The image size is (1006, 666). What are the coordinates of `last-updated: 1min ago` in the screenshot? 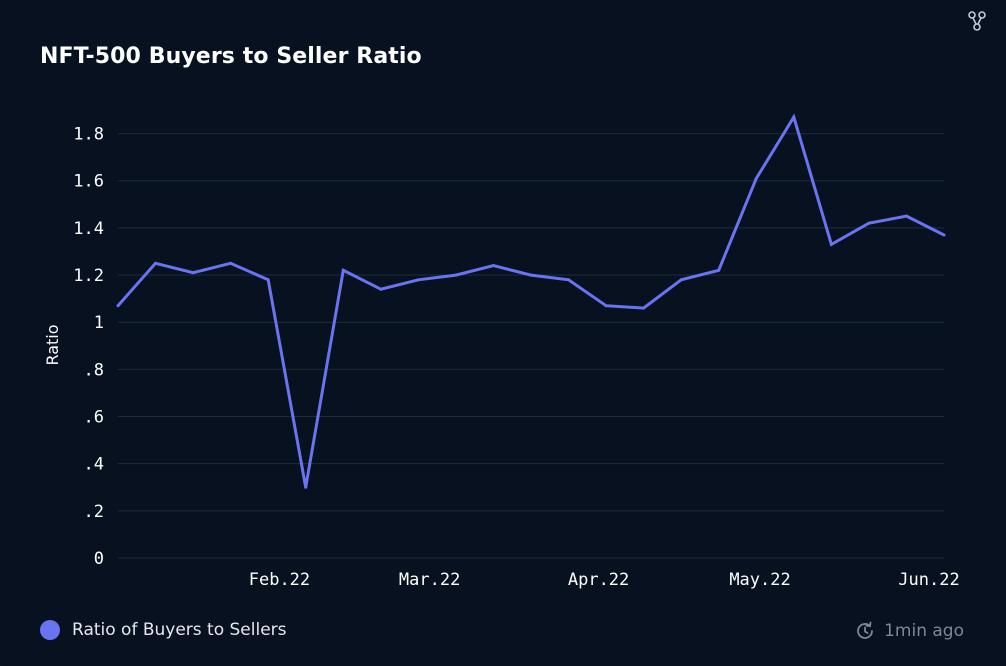 It's located at (909, 631).